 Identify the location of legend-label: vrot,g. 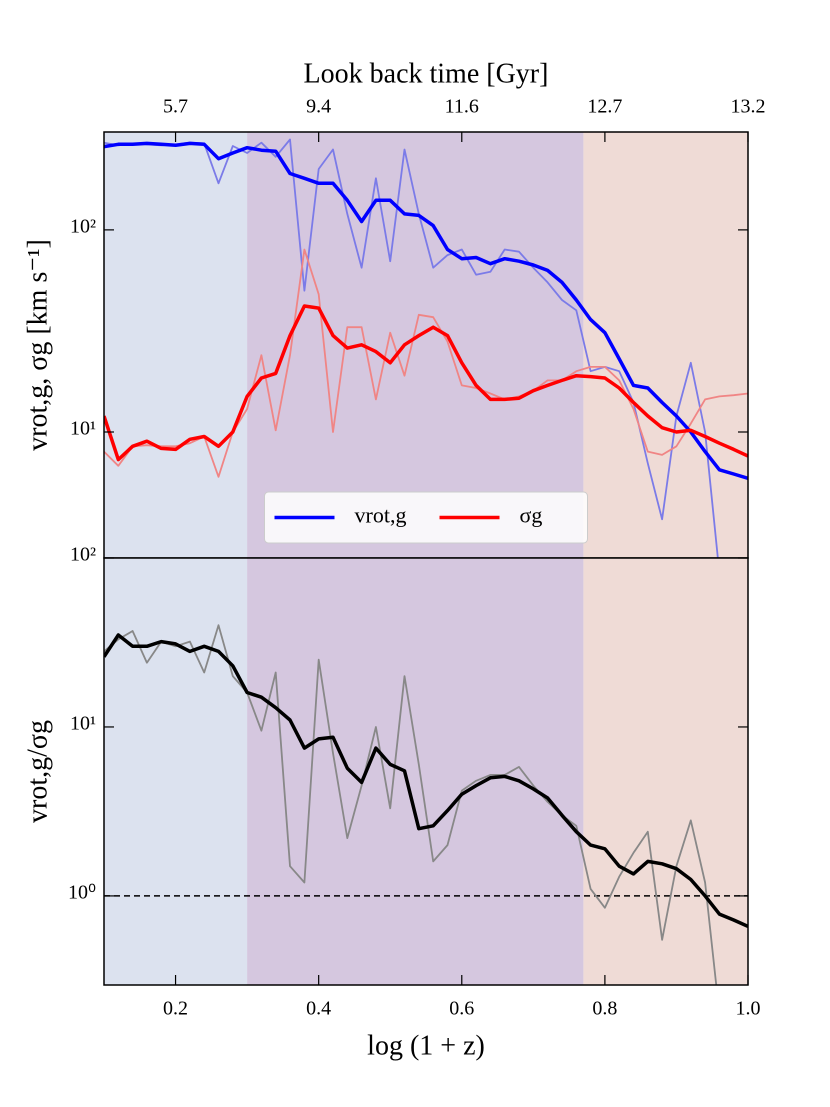
(381, 515).